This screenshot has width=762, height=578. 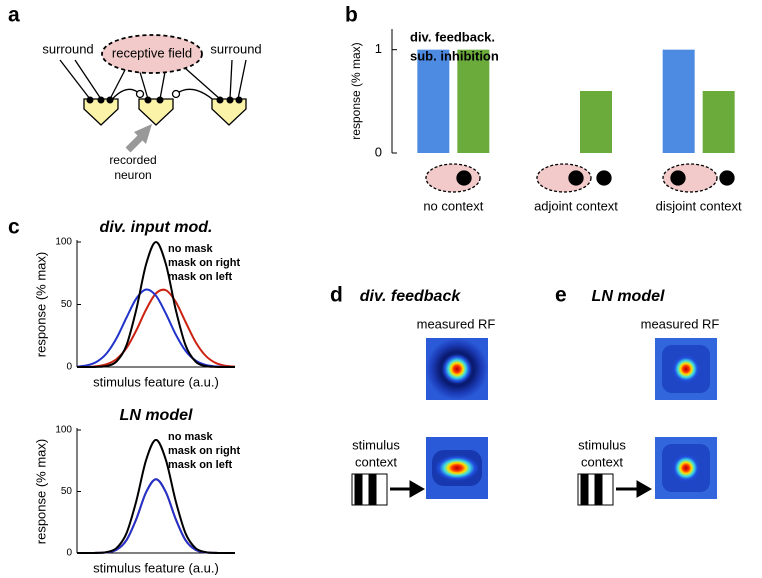 What do you see at coordinates (571, 418) in the screenshot?
I see `heatmaps` at bounding box center [571, 418].